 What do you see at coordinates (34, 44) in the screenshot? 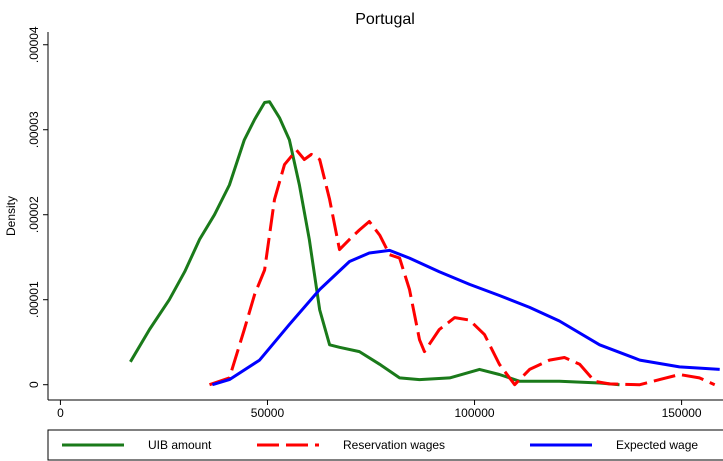
I see `y-tick-label: .00004` at bounding box center [34, 44].